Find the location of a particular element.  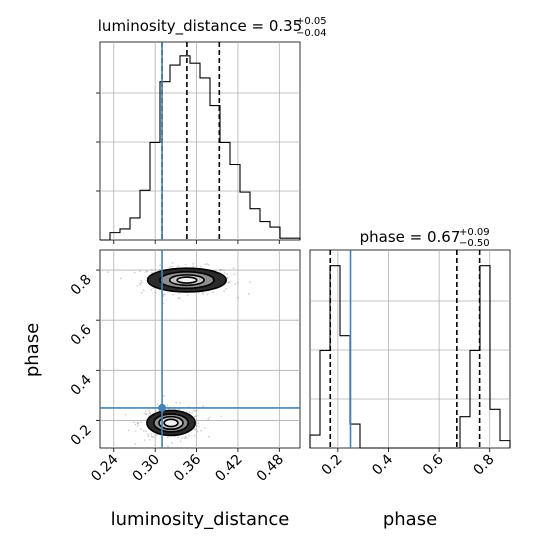

luminosity-distance-title-minus: −0.04 is located at coordinates (311, 33).